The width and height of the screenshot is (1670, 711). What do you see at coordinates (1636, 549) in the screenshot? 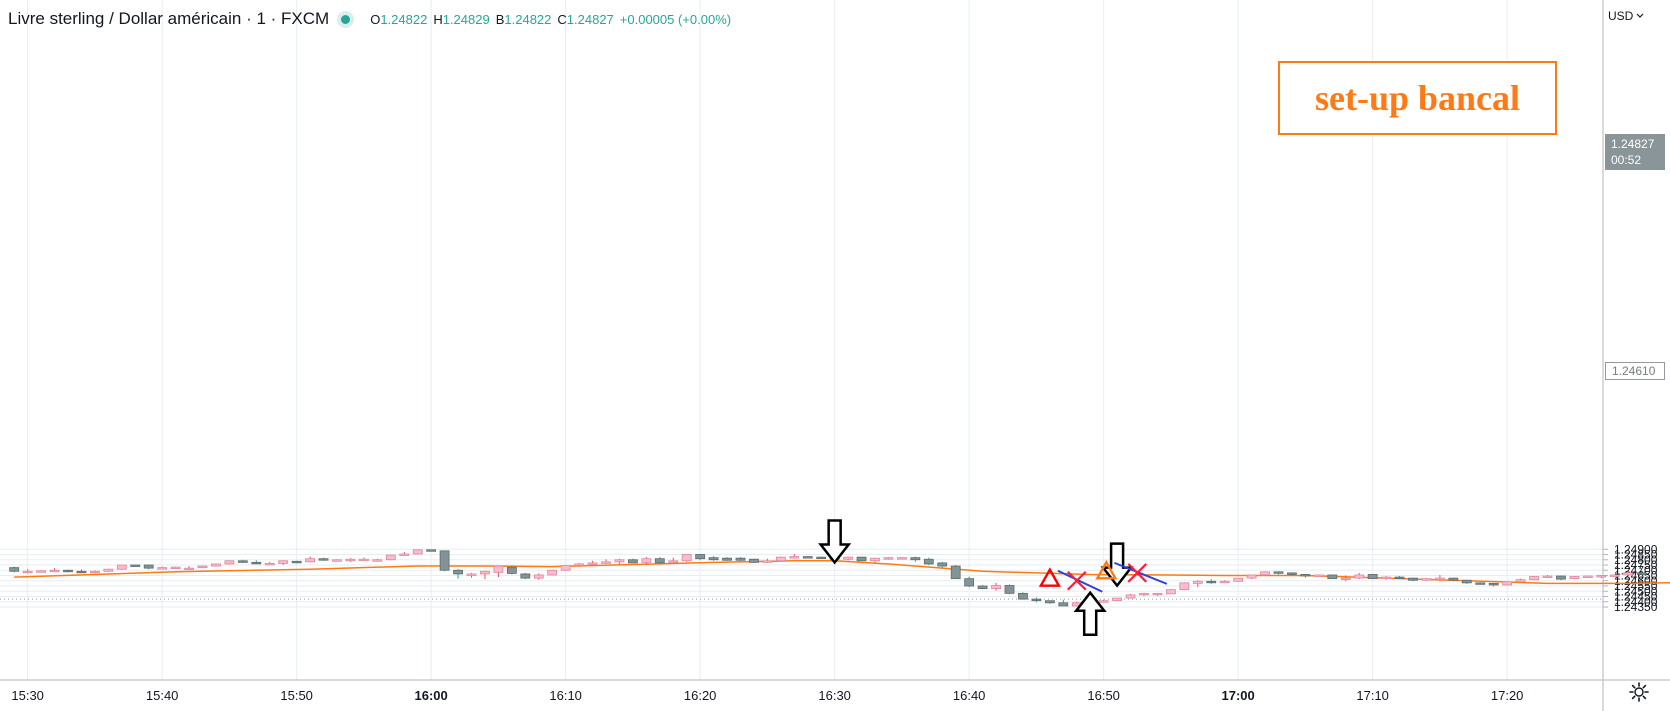
I see `price-tick-label: 1.24900` at bounding box center [1636, 549].